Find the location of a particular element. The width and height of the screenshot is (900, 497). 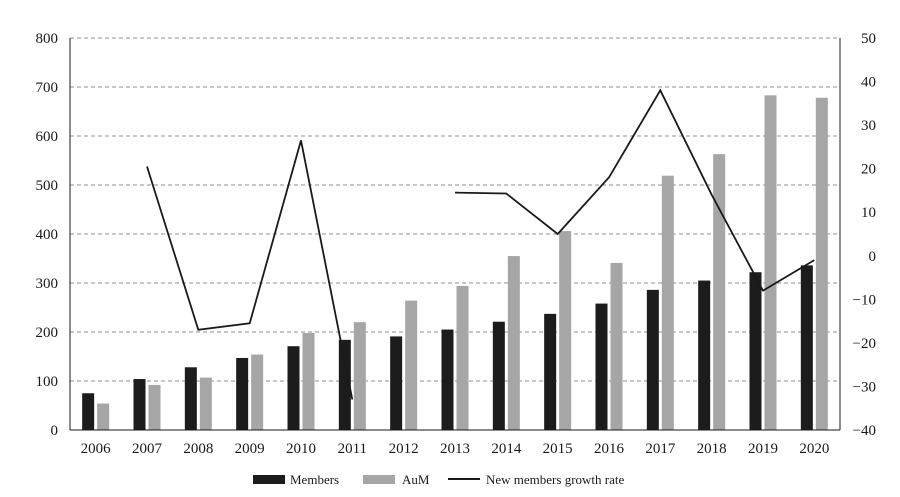

legend-swatch-aum is located at coordinates (379, 479).